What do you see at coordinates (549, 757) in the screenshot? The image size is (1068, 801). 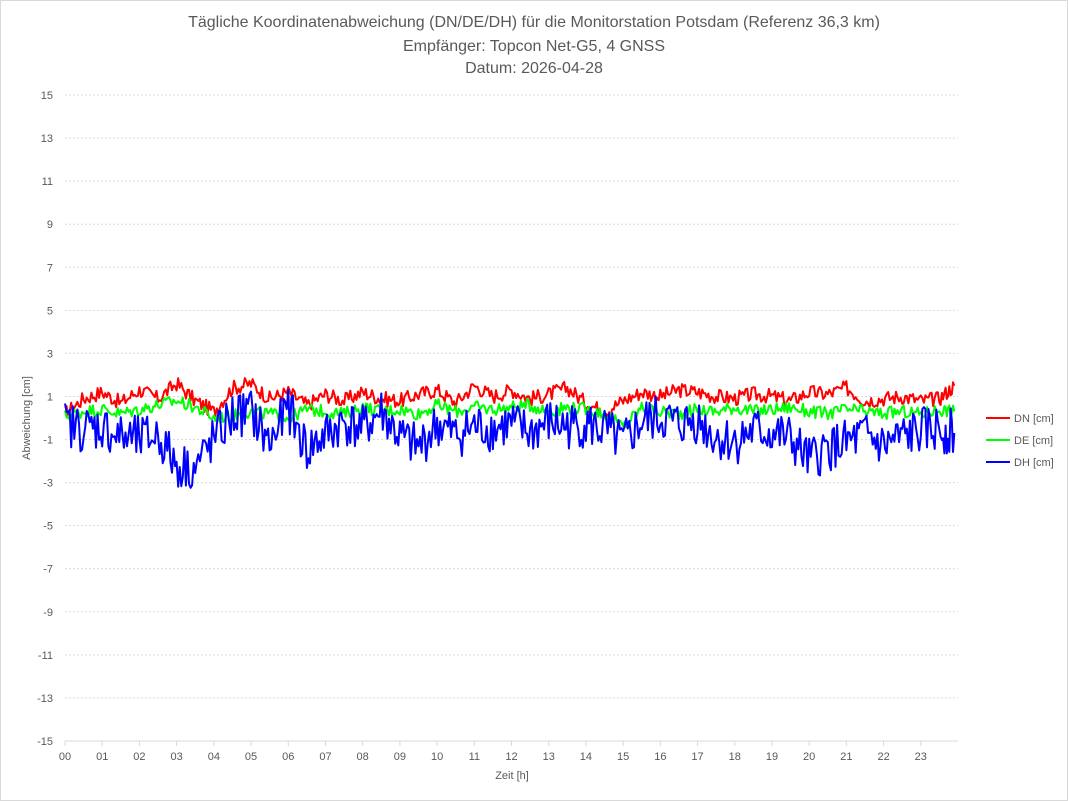 I see `x-tick-label: 13` at bounding box center [549, 757].